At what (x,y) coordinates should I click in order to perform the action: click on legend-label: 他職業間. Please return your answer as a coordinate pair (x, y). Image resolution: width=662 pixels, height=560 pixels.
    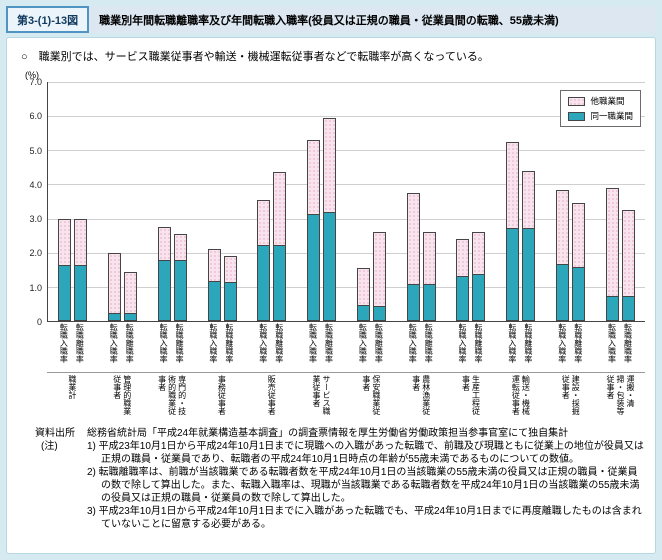
    Looking at the image, I should click on (607, 101).